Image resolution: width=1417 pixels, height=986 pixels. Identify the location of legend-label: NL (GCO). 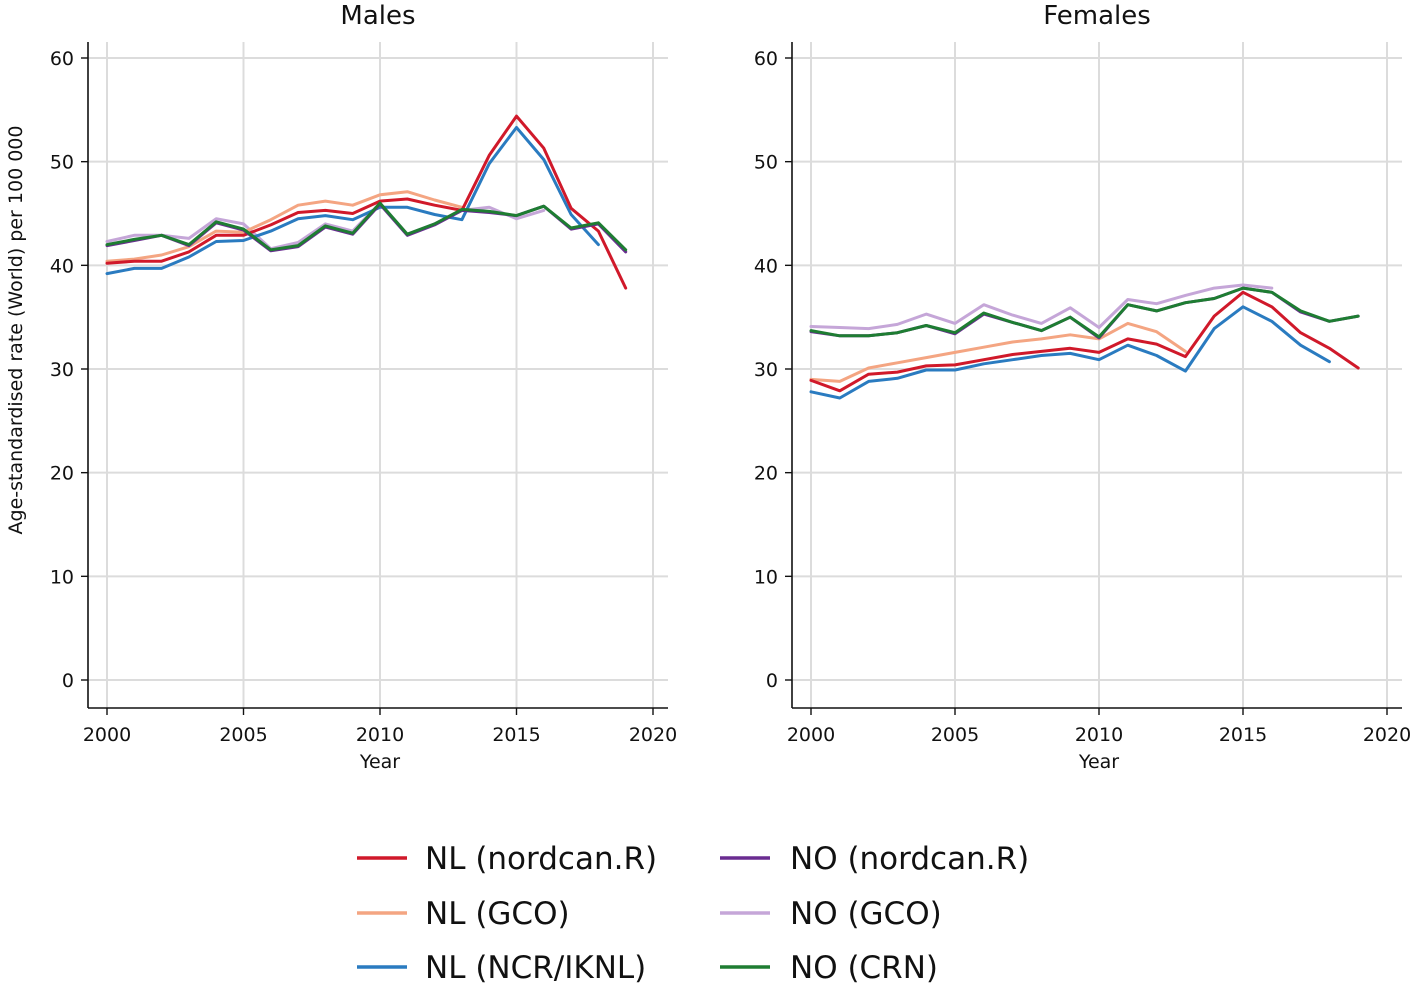
(497, 914).